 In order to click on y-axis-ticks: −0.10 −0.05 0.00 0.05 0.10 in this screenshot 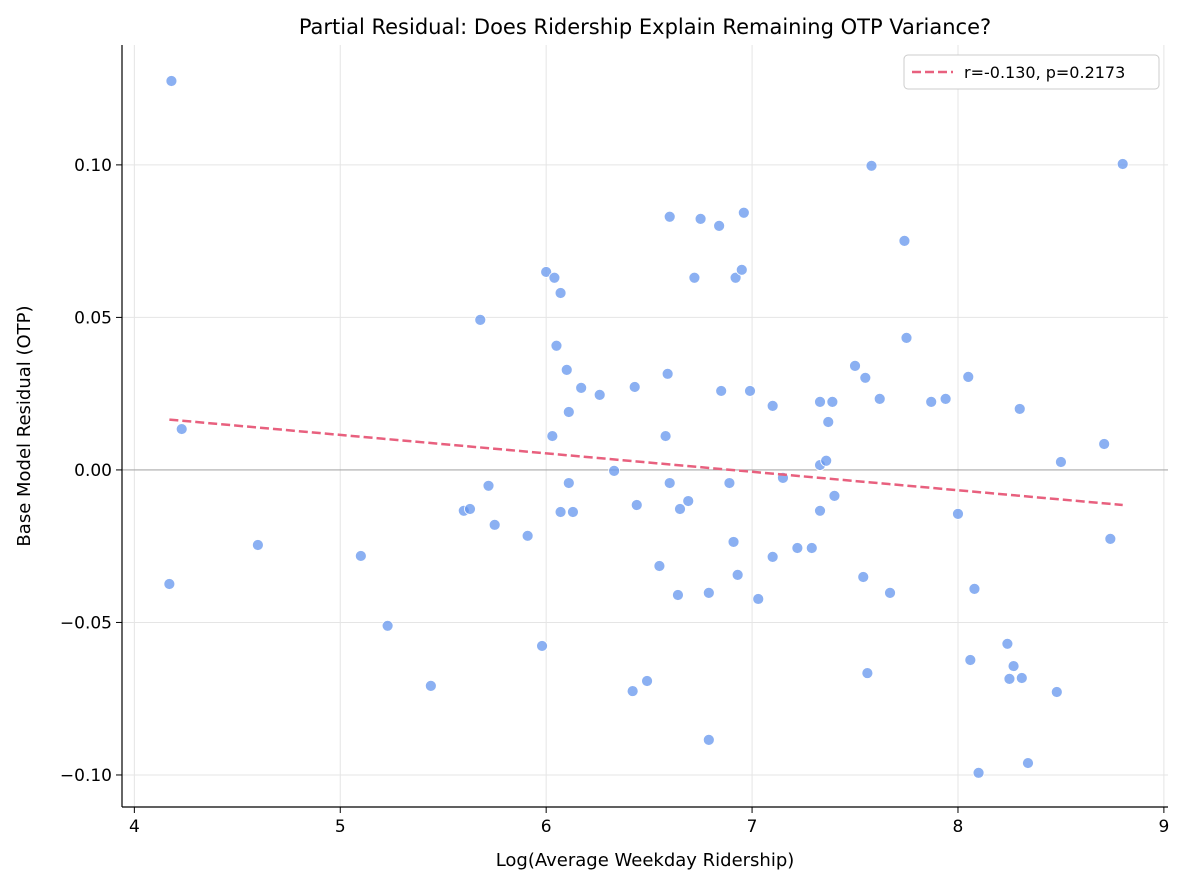, I will do `click(91, 471)`.